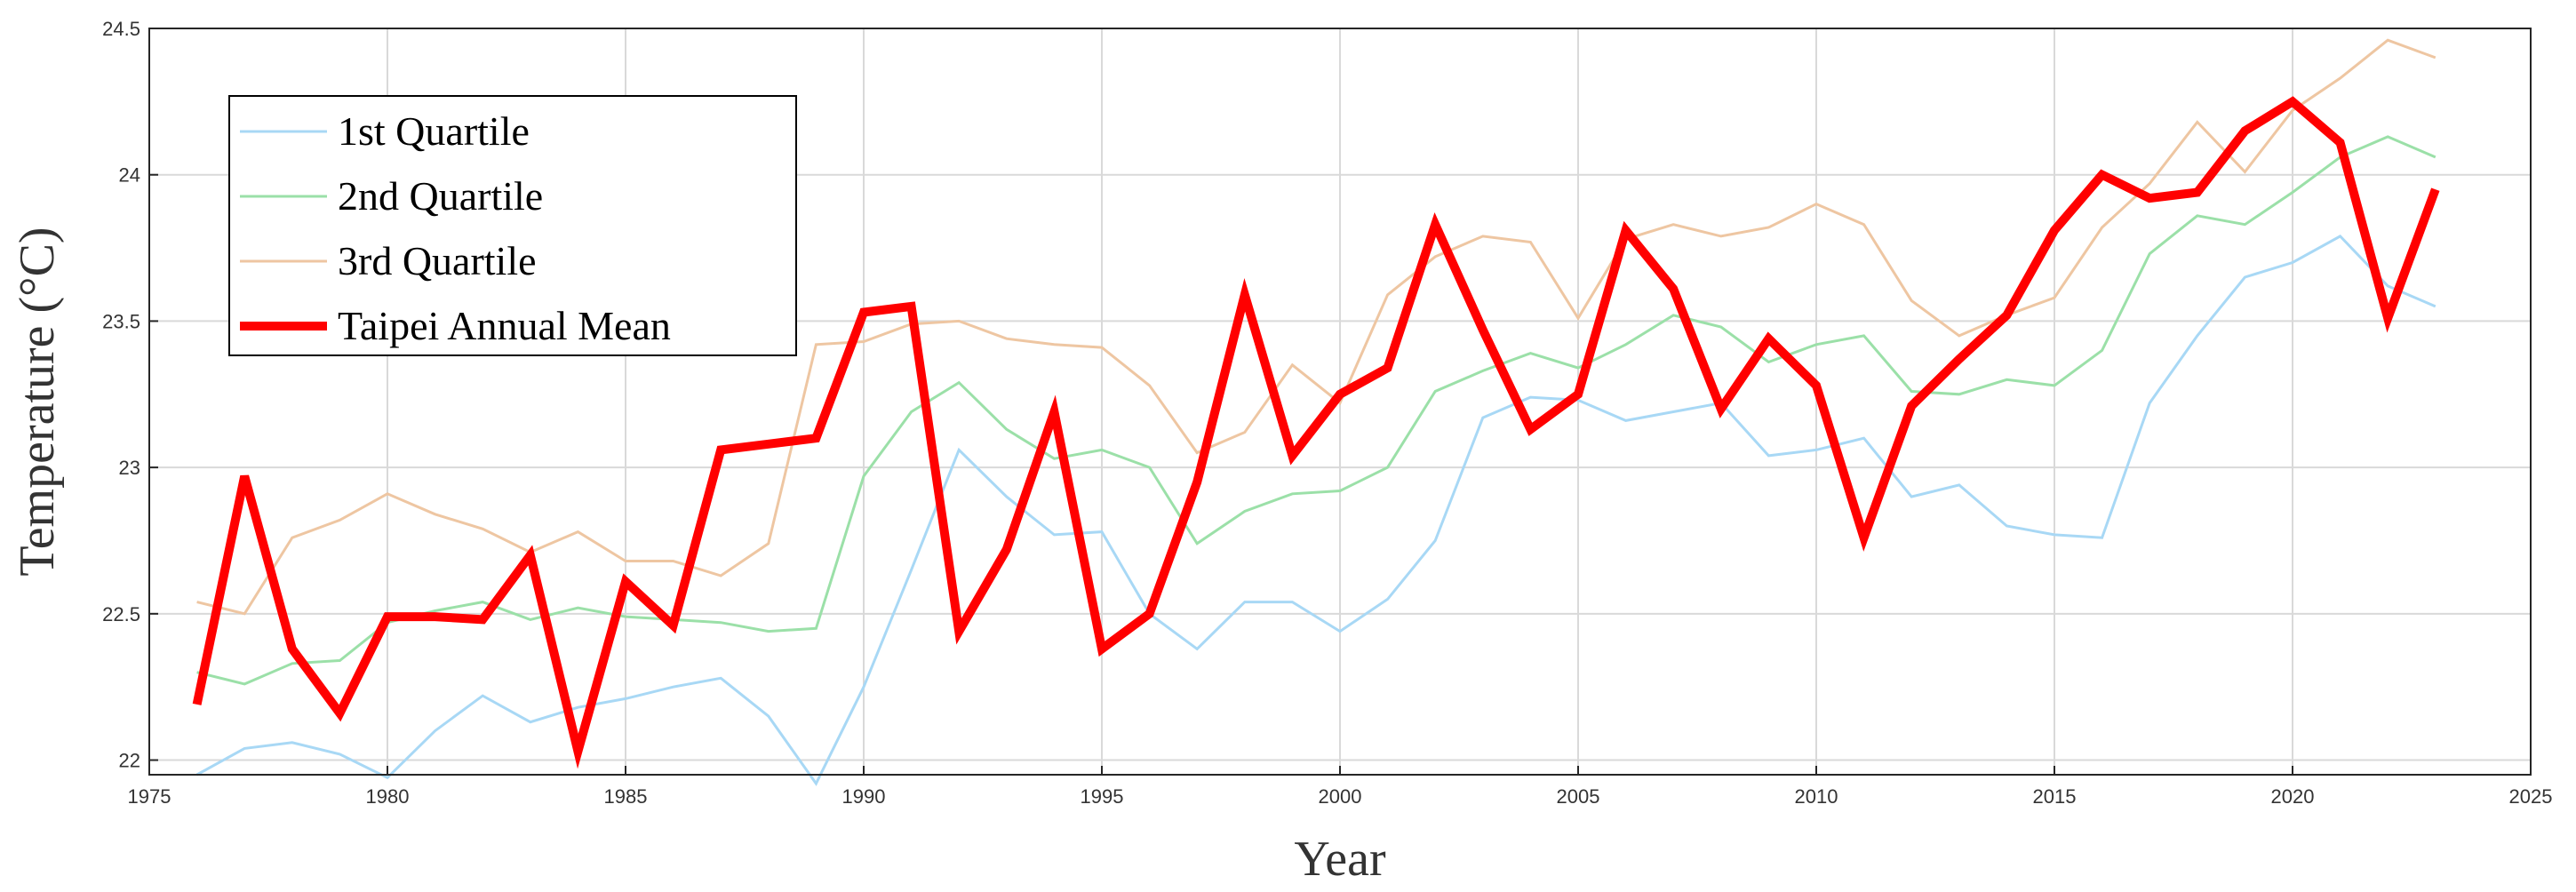 The width and height of the screenshot is (2576, 892). I want to click on x-axis-title: Year, so click(1340, 859).